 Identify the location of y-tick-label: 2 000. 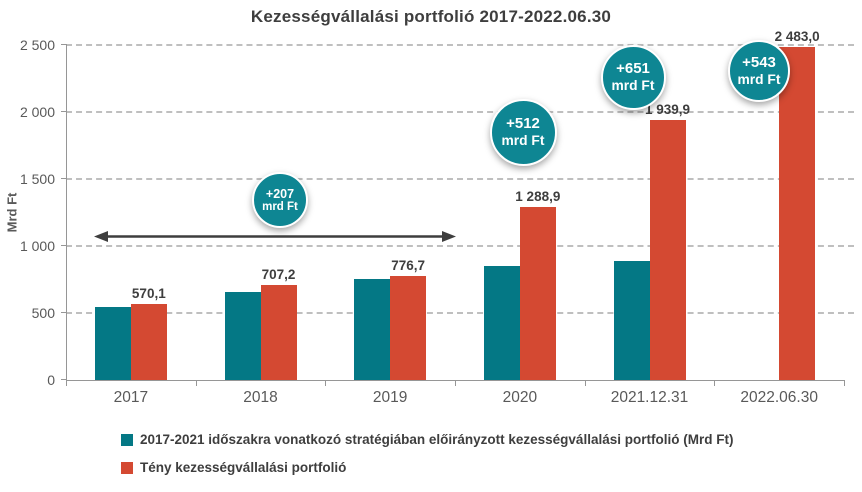
(37, 112).